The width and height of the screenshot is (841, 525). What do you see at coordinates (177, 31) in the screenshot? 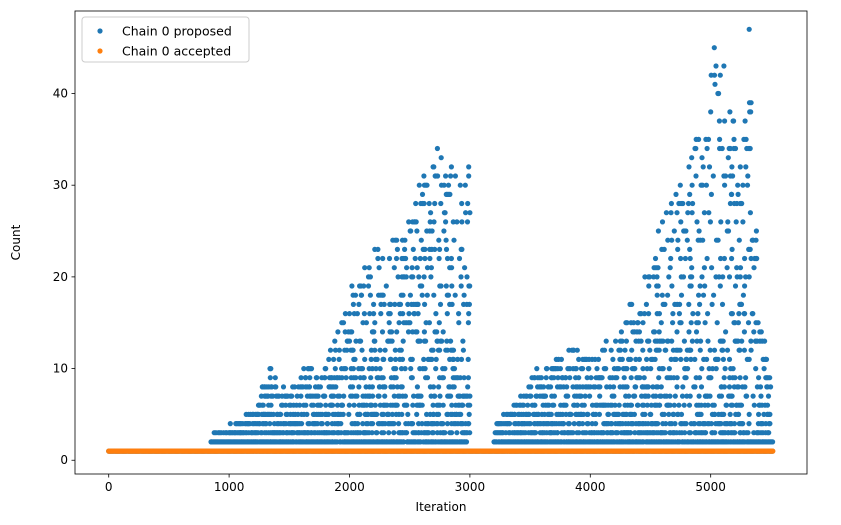
I see `legend-label-proposed: Chain 0 proposed` at bounding box center [177, 31].